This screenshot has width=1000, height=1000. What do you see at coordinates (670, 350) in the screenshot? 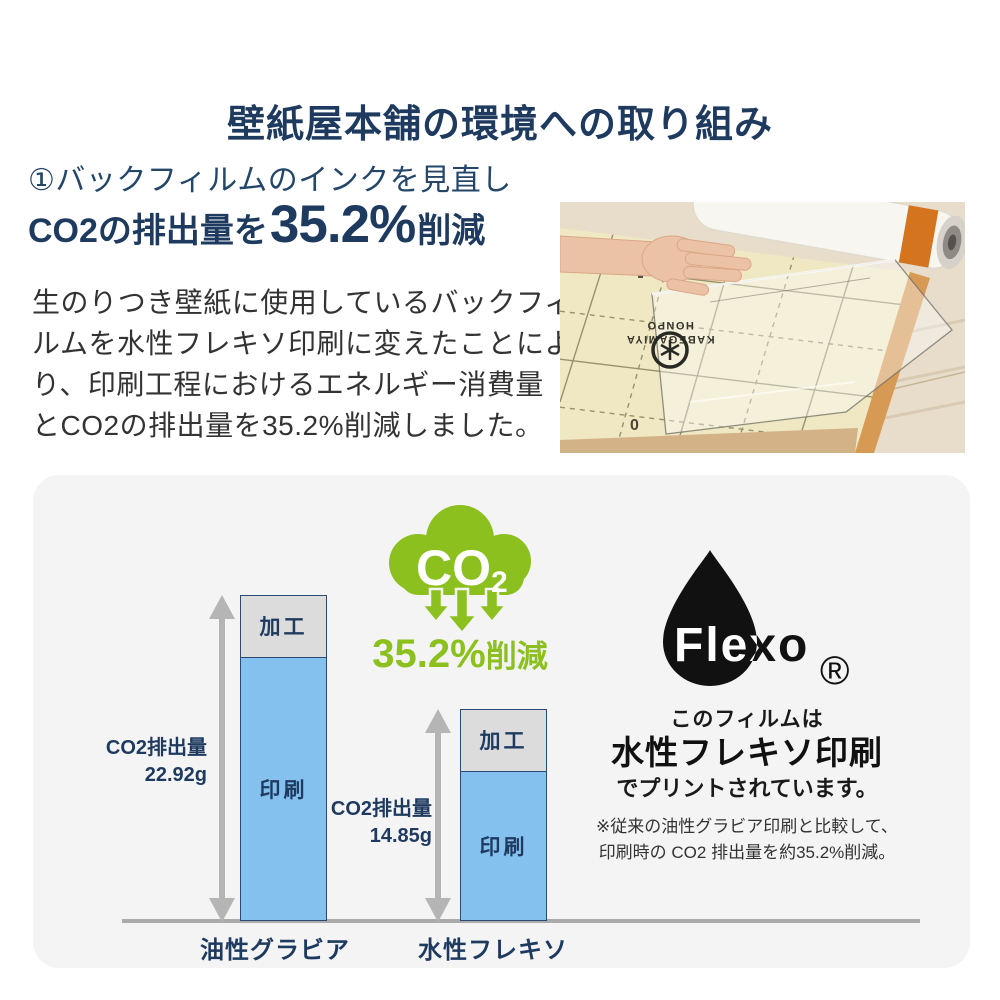
I see `film-logo` at bounding box center [670, 350].